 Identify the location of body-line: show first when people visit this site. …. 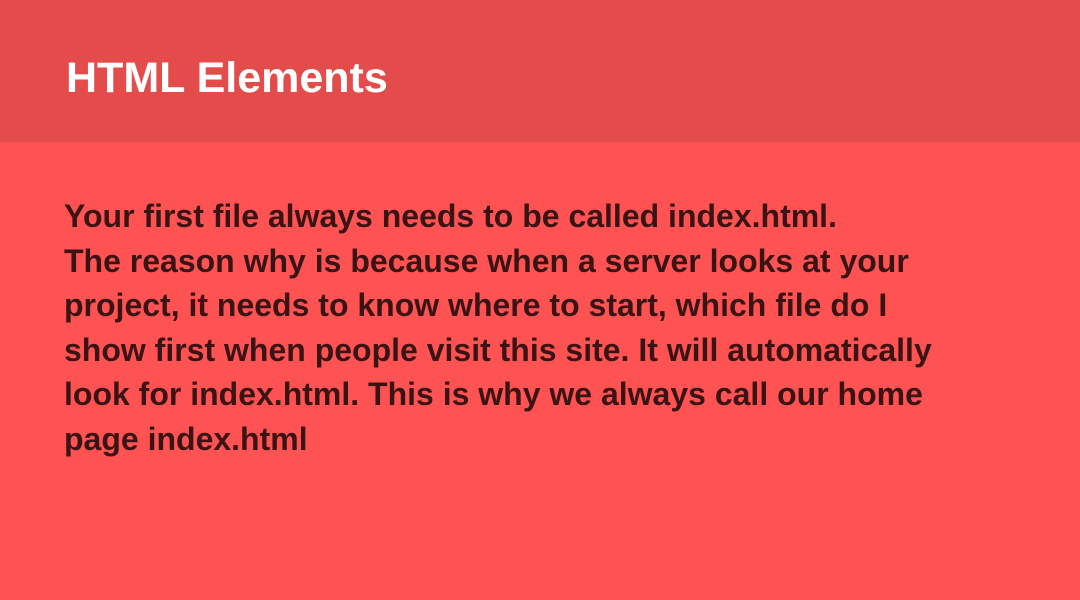
(498, 349).